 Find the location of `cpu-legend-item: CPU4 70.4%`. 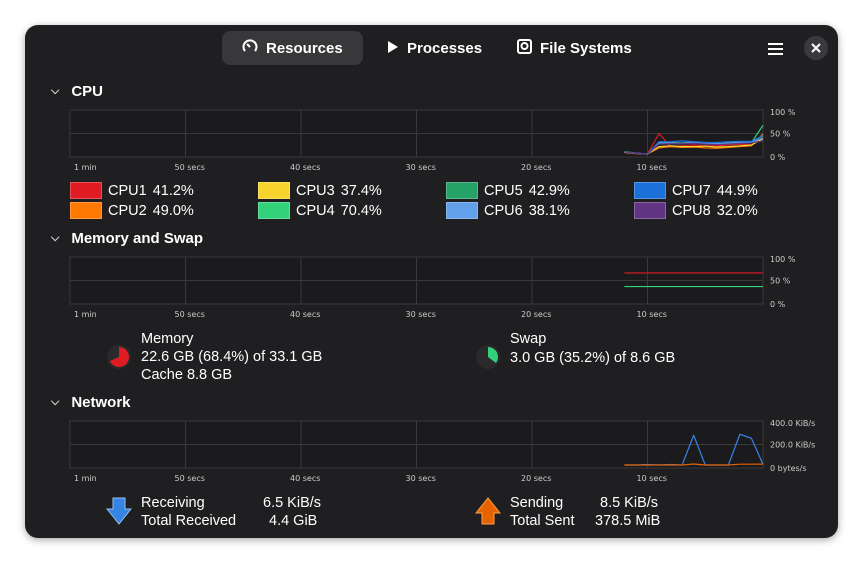

cpu-legend-item: CPU4 70.4% is located at coordinates (320, 210).